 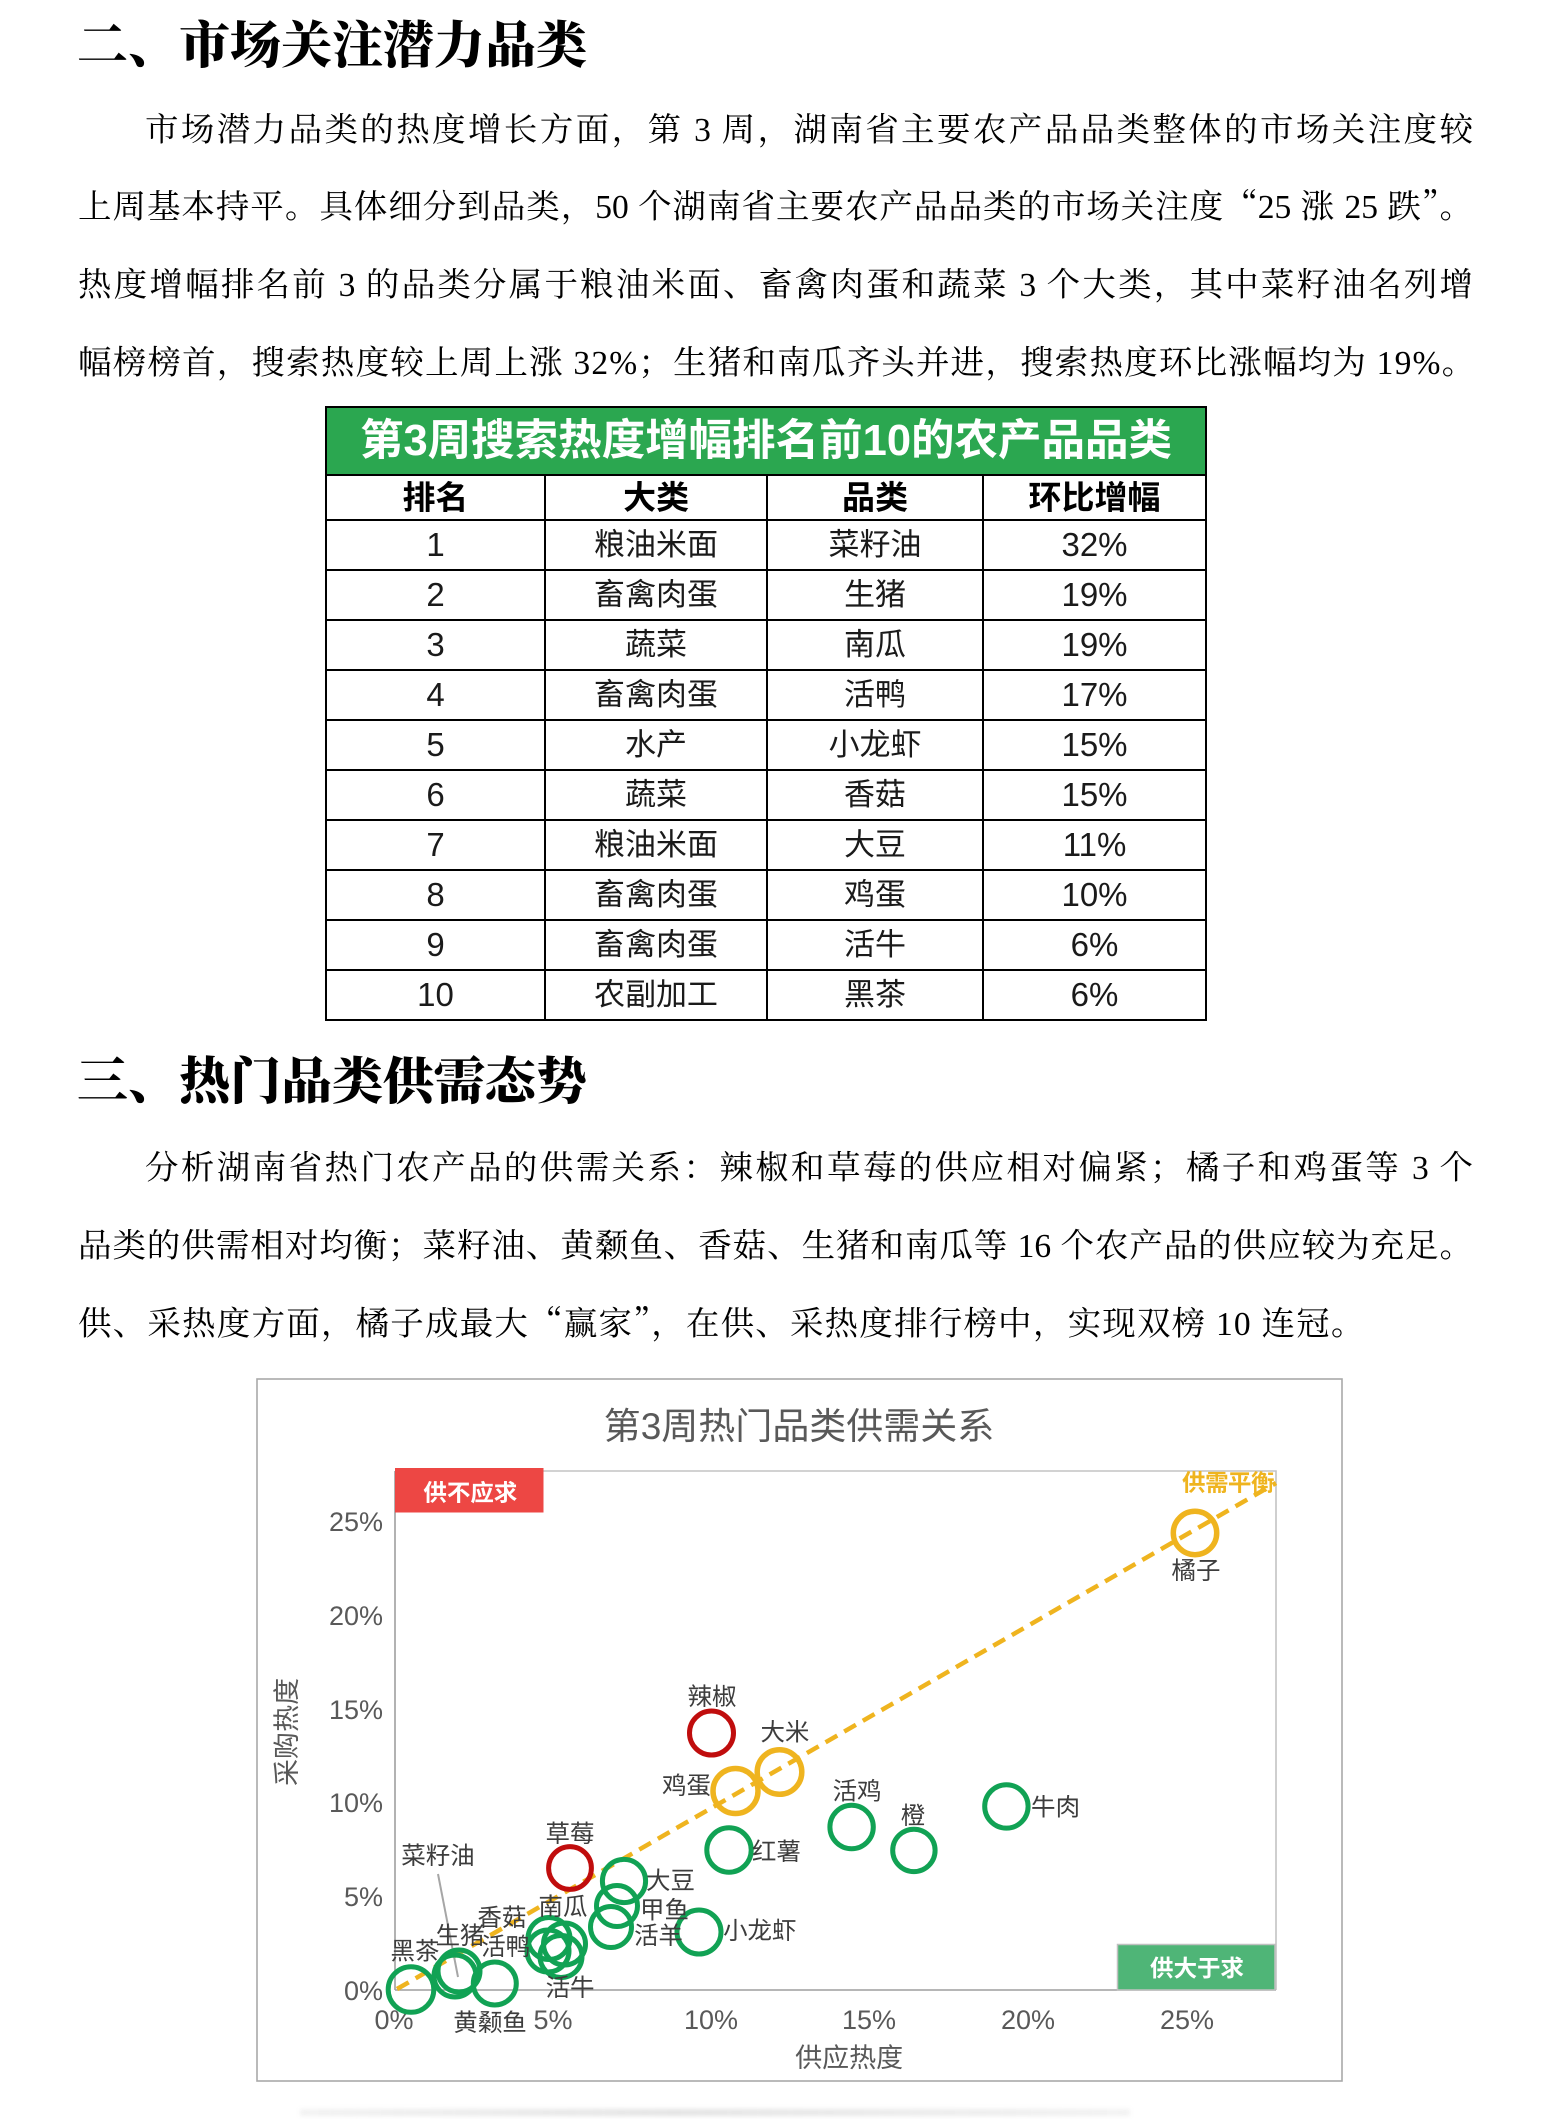 I want to click on svg-text: 草莓, so click(x=570, y=1834).